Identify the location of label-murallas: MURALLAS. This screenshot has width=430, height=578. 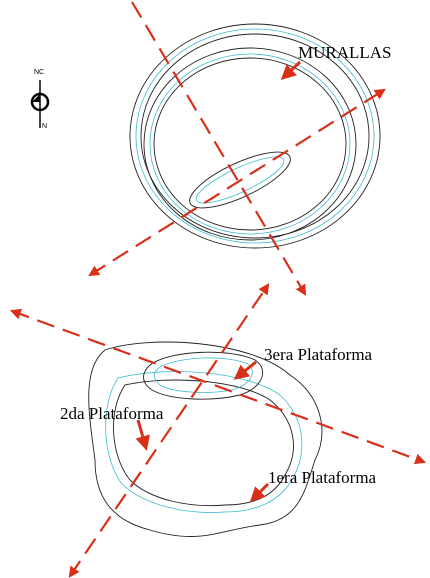
(345, 52).